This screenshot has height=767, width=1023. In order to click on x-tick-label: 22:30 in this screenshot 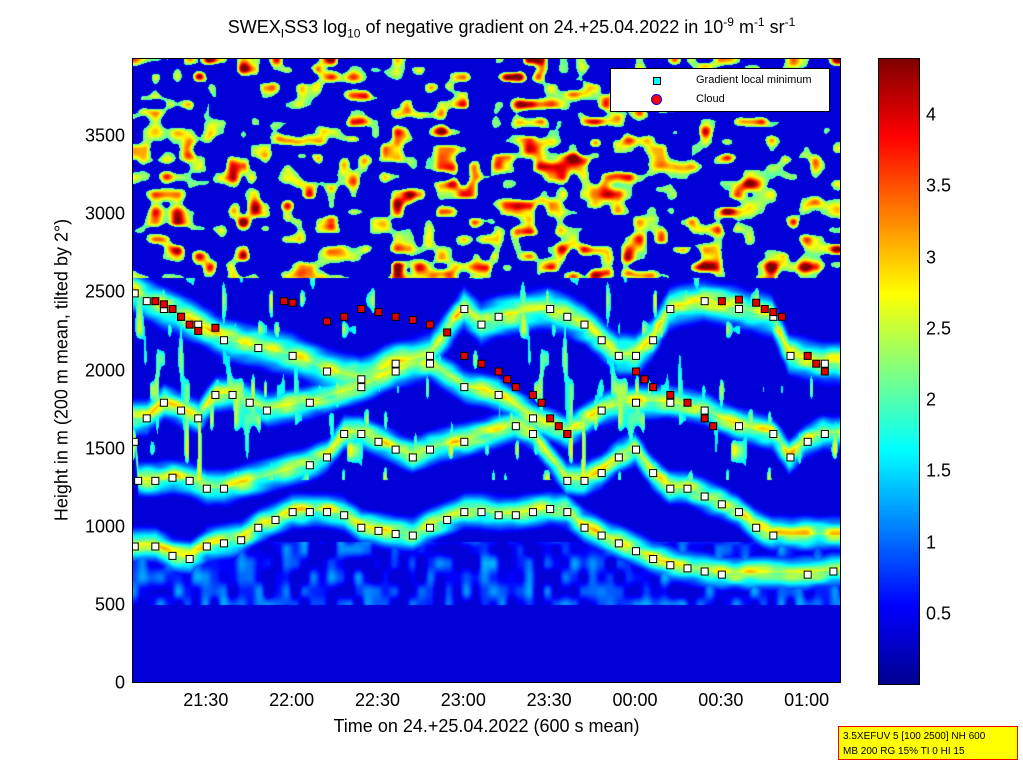, I will do `click(377, 700)`.